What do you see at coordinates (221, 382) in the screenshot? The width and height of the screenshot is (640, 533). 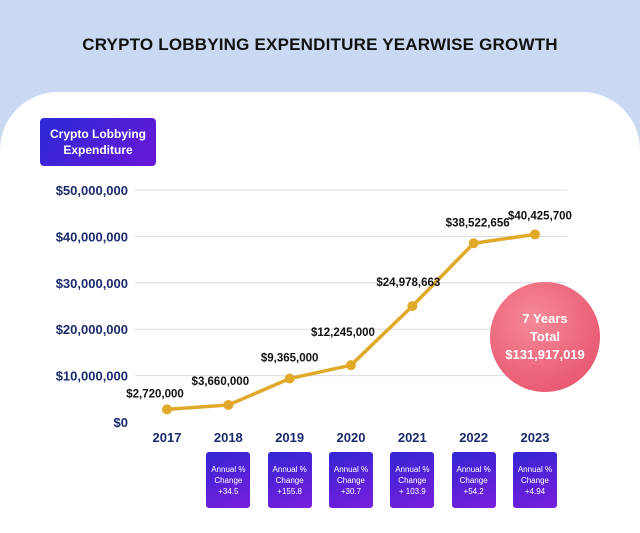 I see `data-label: $3,660,000` at bounding box center [221, 382].